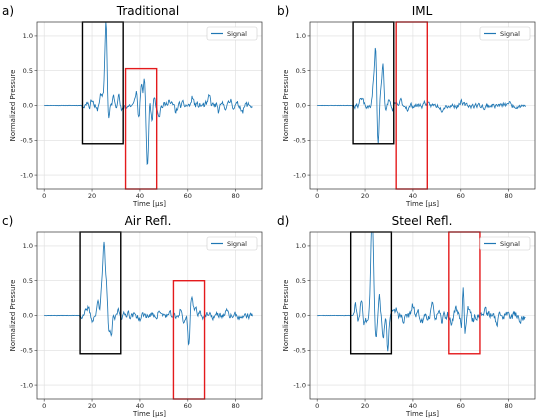  Describe the element at coordinates (7, 221) in the screenshot. I see `panel-label: c)` at that location.